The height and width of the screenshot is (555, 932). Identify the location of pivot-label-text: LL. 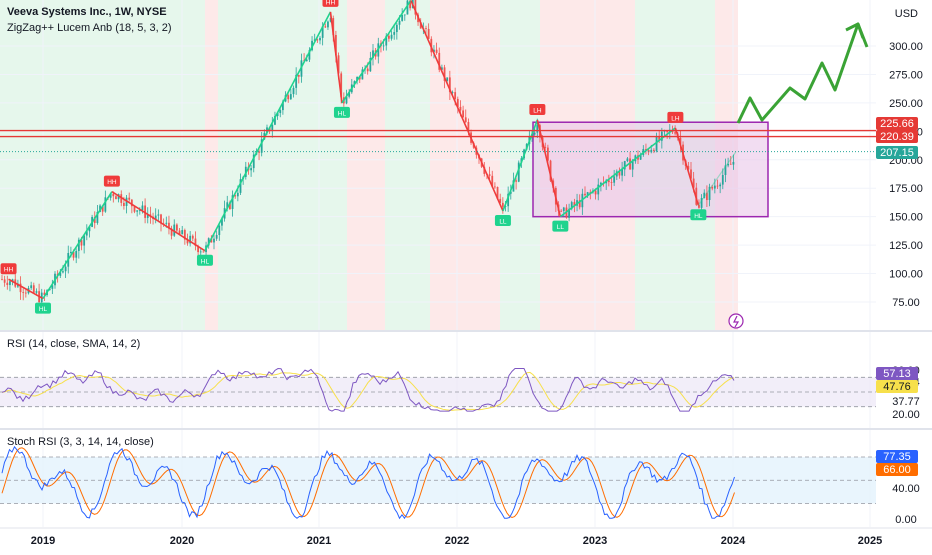
(503, 221).